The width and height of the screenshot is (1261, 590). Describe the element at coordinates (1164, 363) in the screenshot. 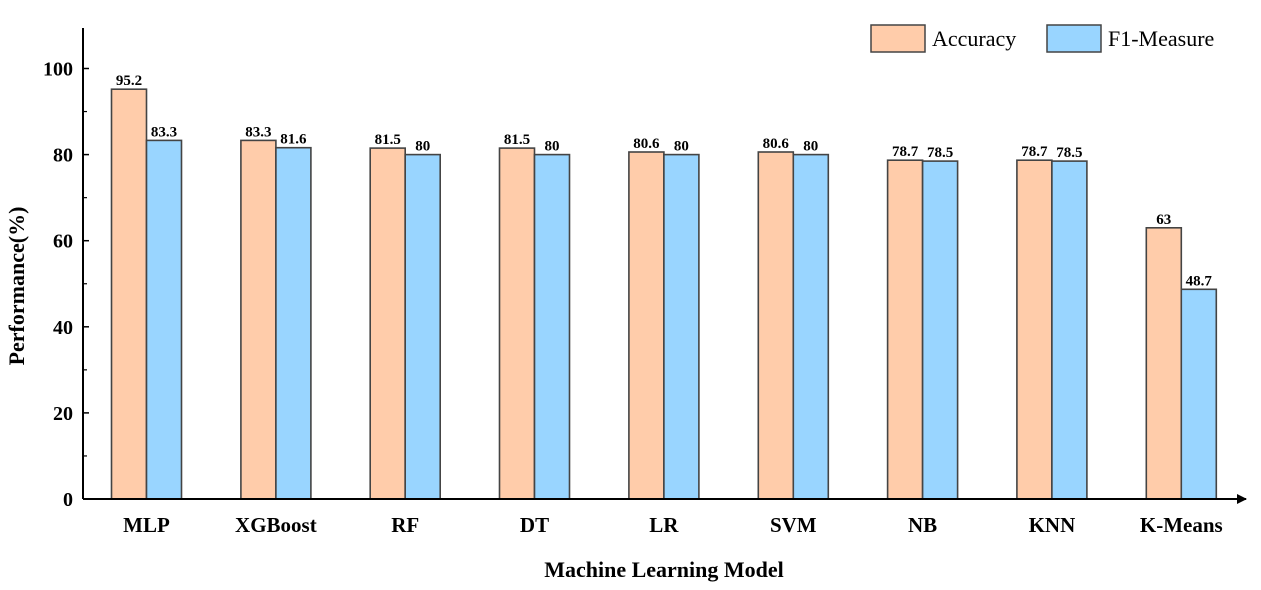

I see `bar-accuracy-k-means` at that location.